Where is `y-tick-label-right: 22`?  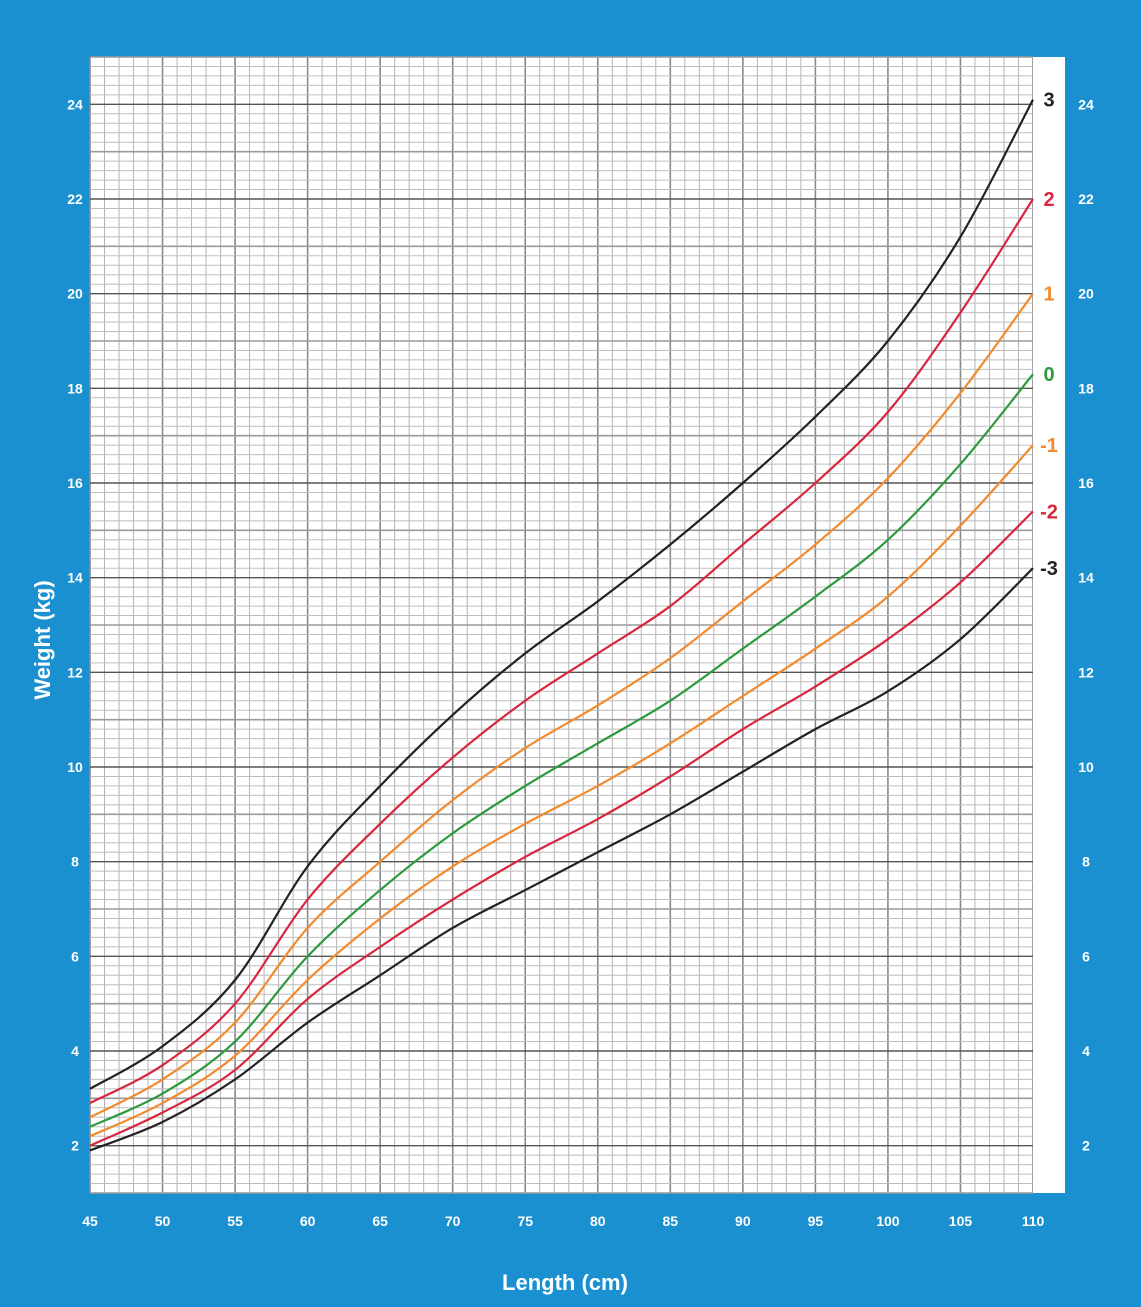 y-tick-label-right: 22 is located at coordinates (1086, 199).